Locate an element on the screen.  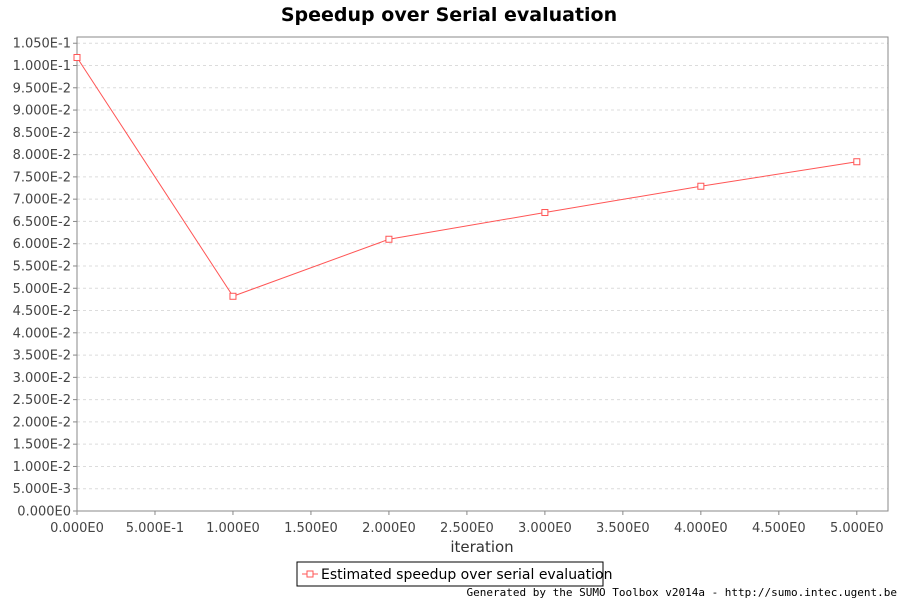
x-axis-label: iteration is located at coordinates (481, 547).